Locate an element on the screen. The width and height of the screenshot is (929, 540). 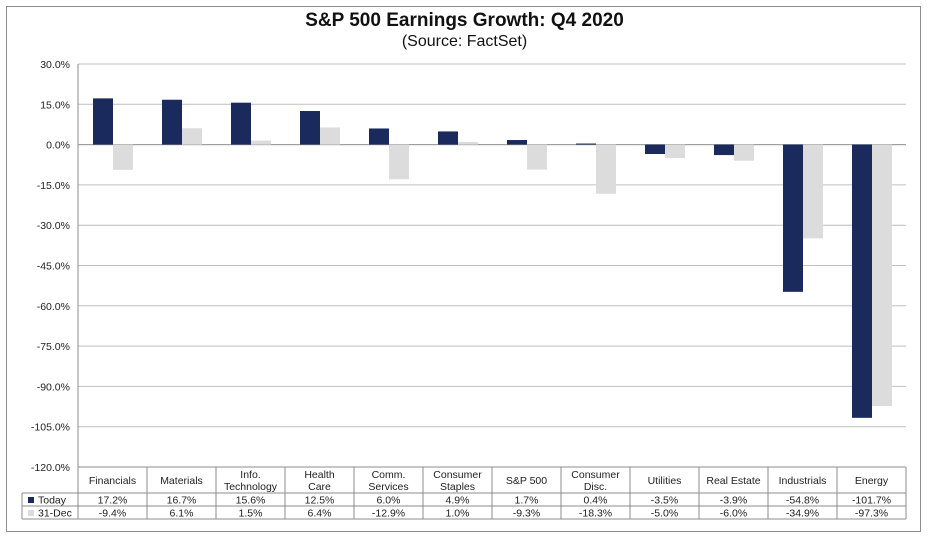
y-tick-label: -90.0% is located at coordinates (53, 387).